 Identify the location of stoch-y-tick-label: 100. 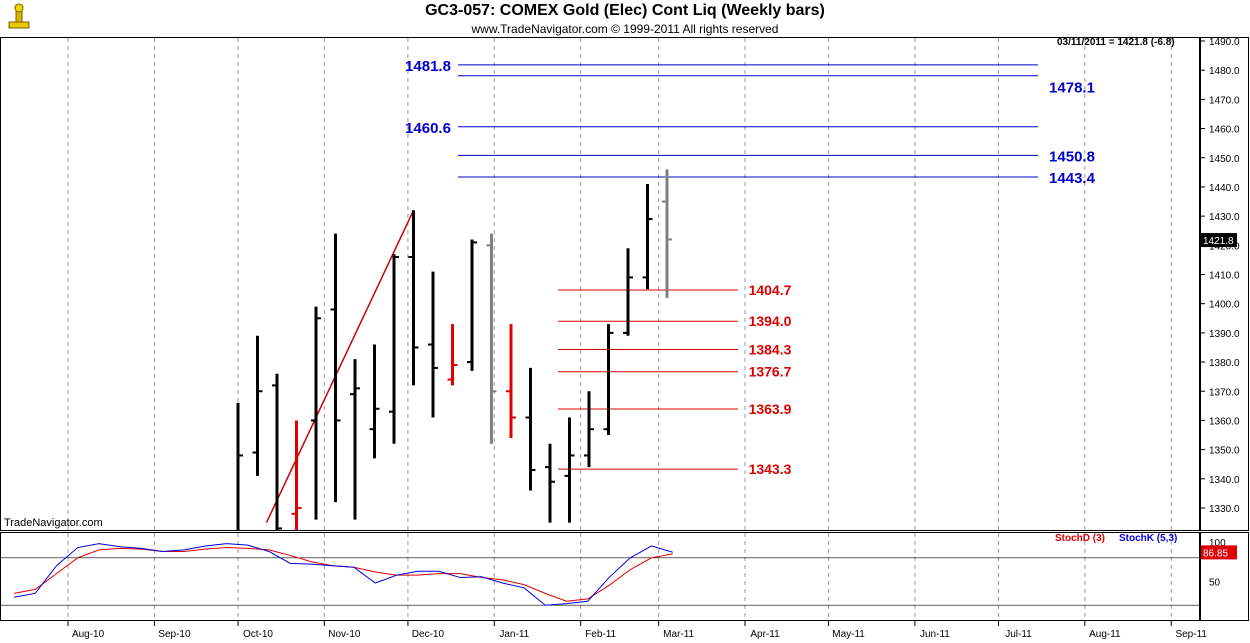
(1217, 543).